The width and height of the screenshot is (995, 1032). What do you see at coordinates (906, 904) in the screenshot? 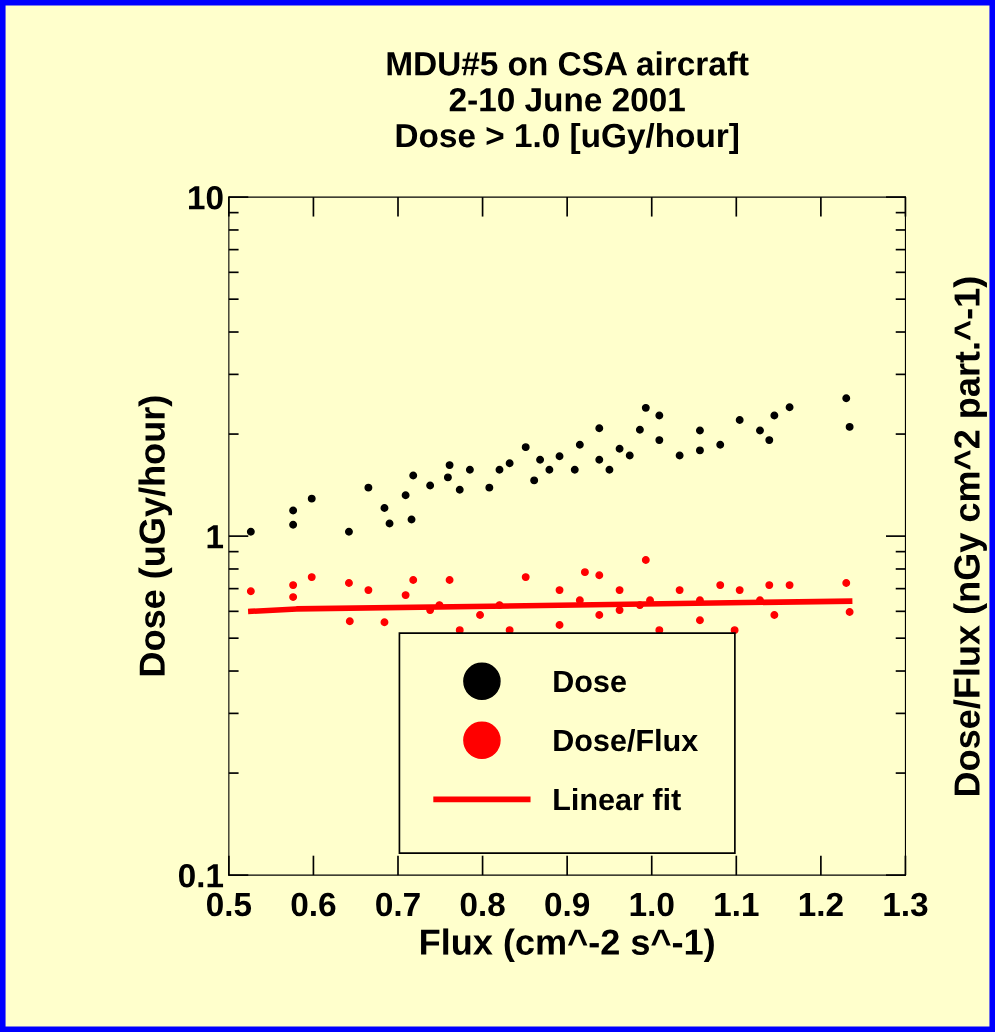
I see `x-tick-label: 1.3` at bounding box center [906, 904].